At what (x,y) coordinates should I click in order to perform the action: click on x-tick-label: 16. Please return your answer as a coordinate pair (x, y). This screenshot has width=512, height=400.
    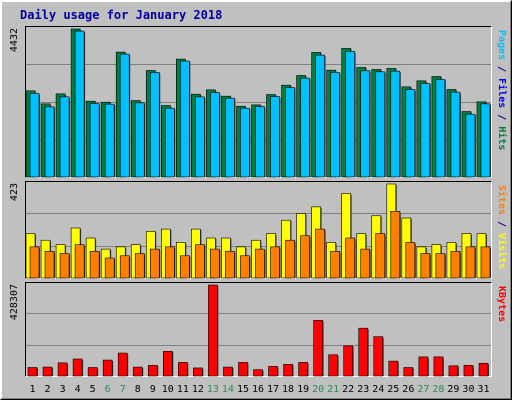
    Looking at the image, I should click on (258, 389).